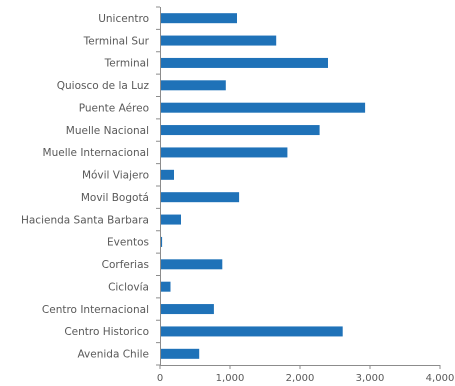  Describe the element at coordinates (224, 152) in the screenshot. I see `bar-muelle-internacional` at that location.